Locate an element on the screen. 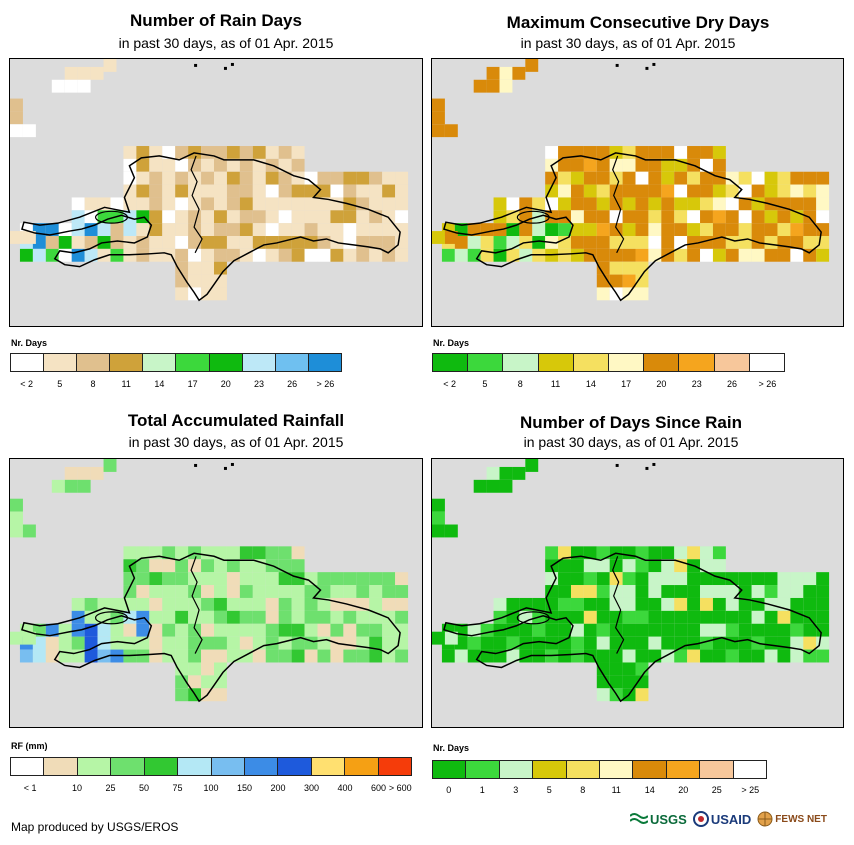 The width and height of the screenshot is (854, 845). fews-net-logo: FEWS NET is located at coordinates (792, 819).